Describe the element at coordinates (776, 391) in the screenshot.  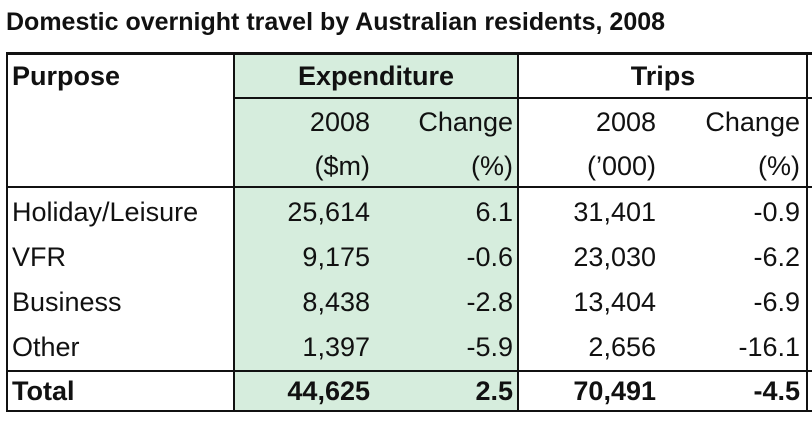
I see `total-trips-change: -4.5` at that location.